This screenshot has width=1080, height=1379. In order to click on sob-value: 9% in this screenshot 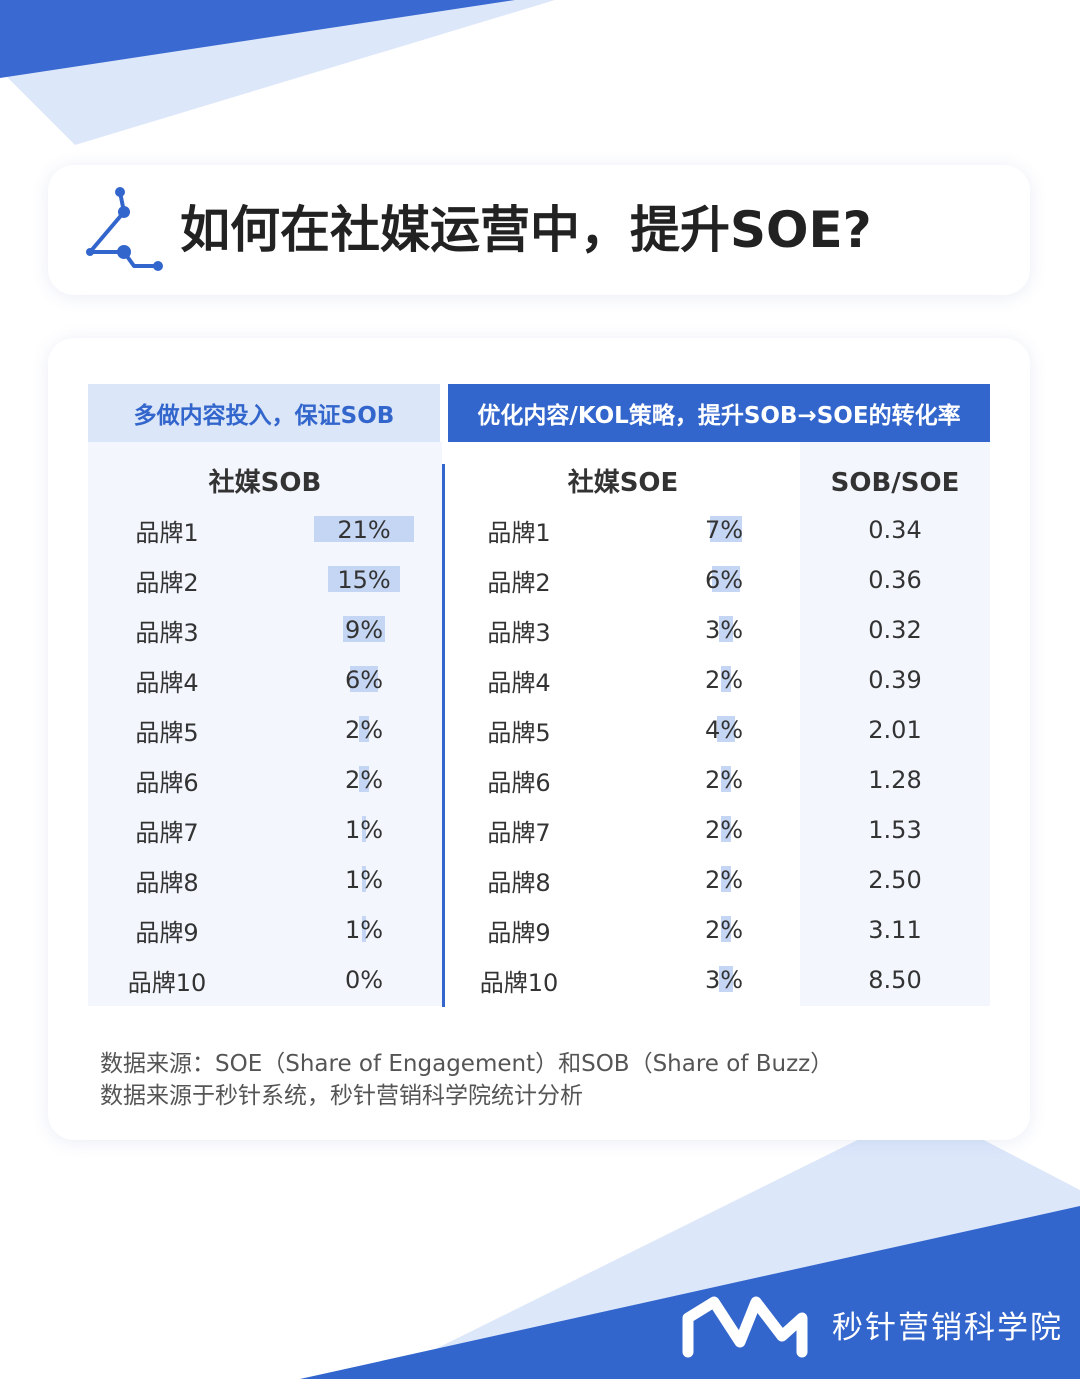, I will do `click(364, 630)`.